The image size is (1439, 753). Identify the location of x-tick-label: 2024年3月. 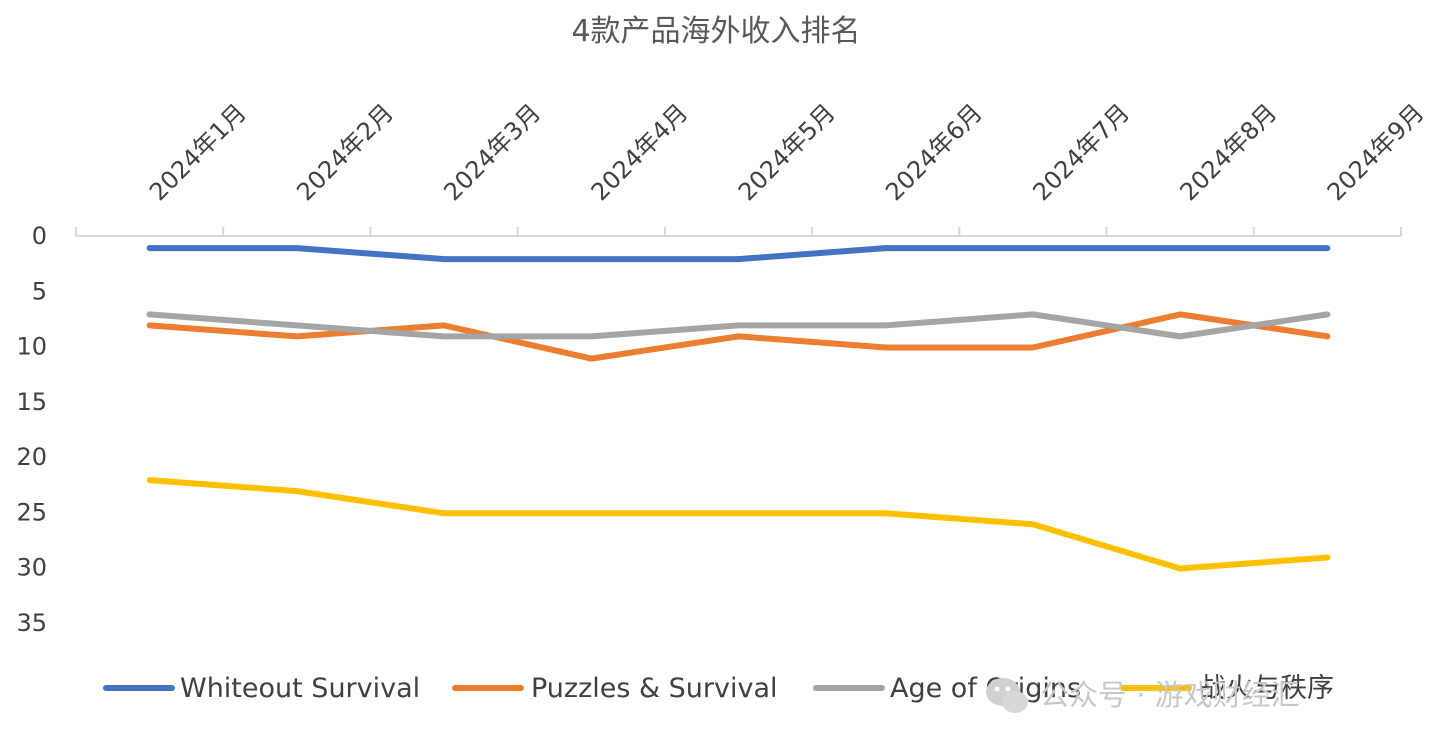
(492, 153).